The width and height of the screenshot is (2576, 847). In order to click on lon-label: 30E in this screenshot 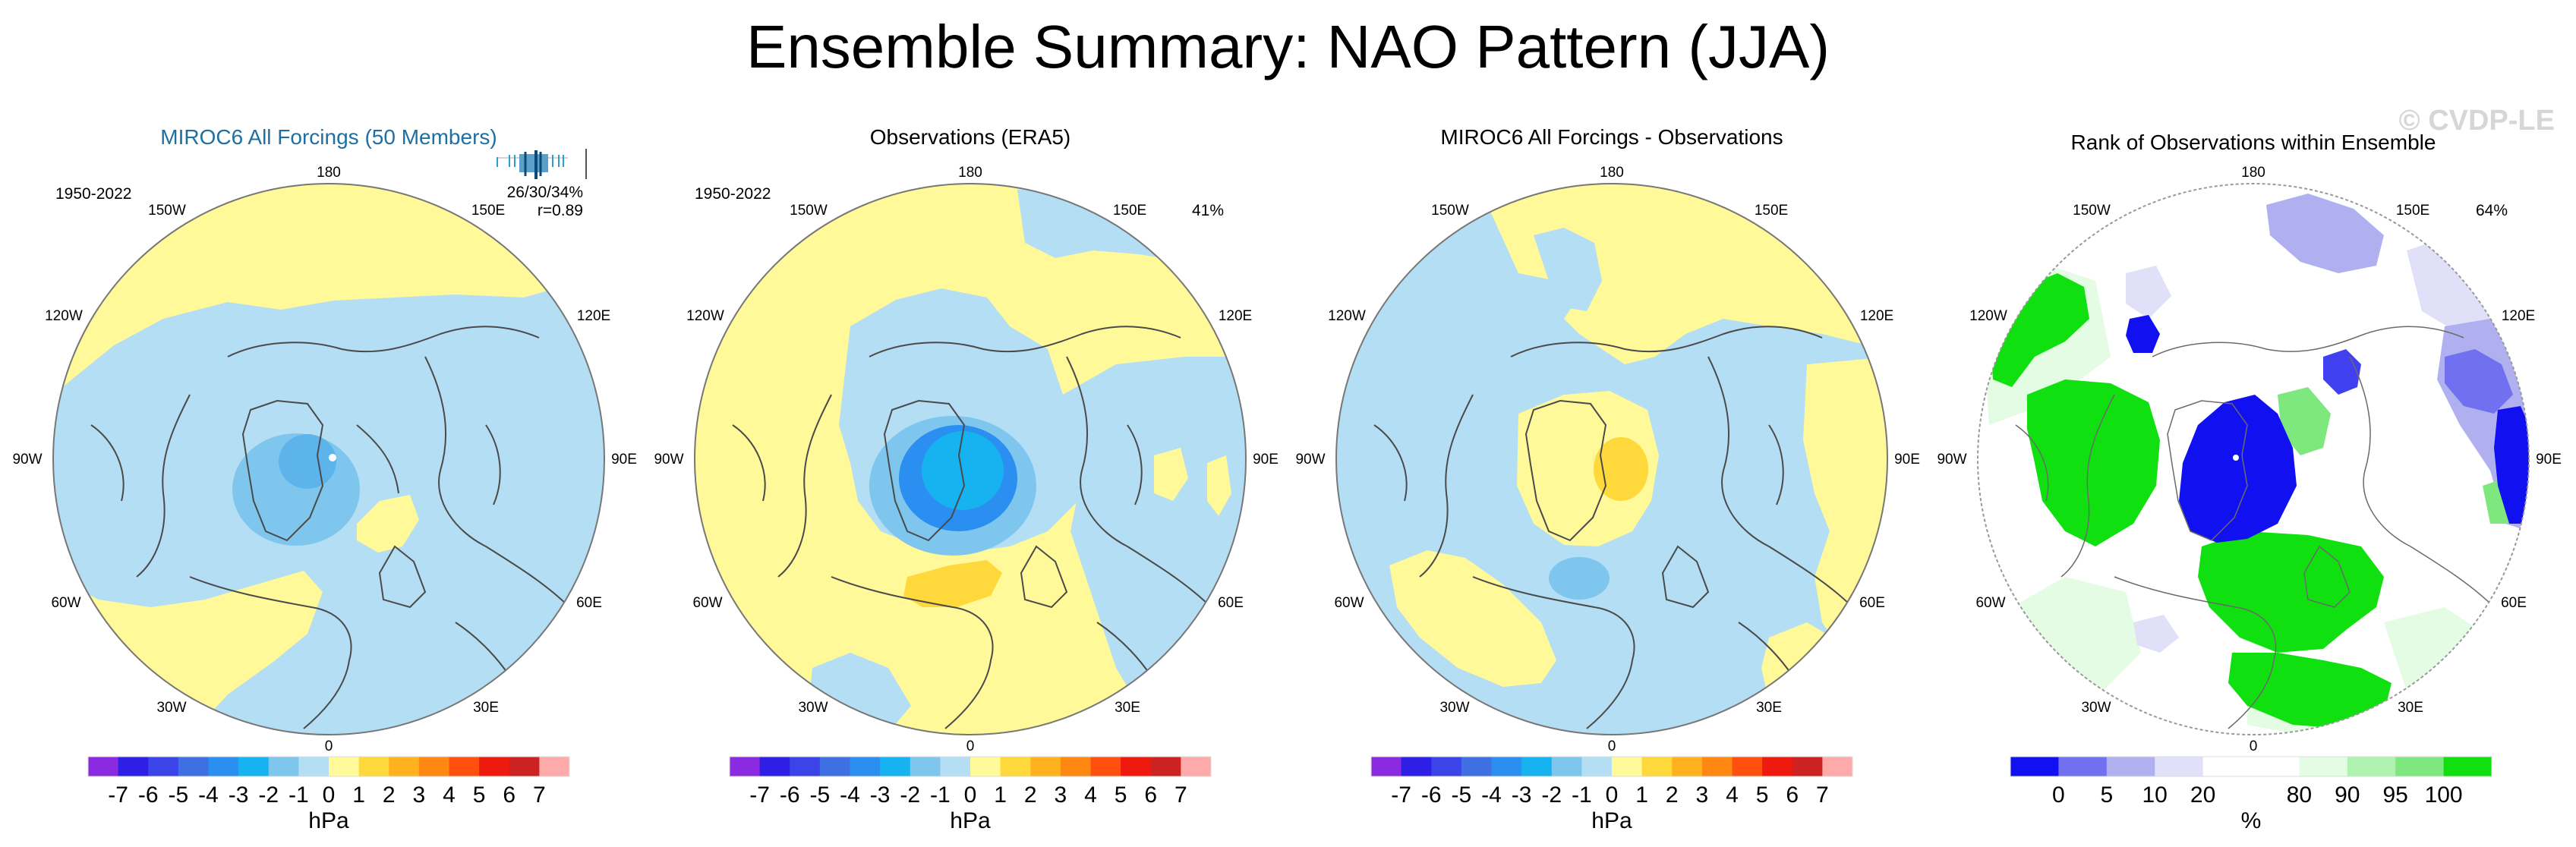, I will do `click(2410, 708)`.